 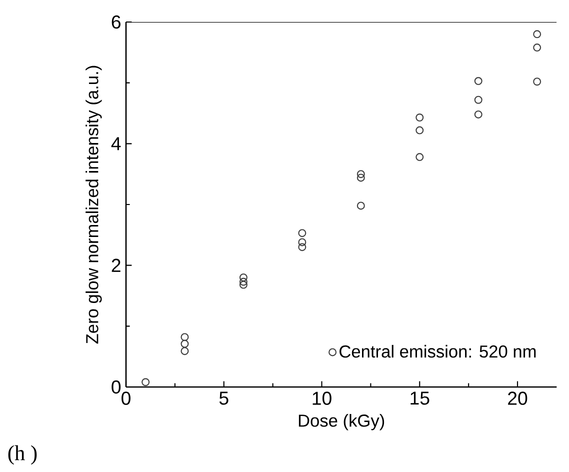 What do you see at coordinates (438, 351) in the screenshot?
I see `legend-label: Central emission: 520 nm` at bounding box center [438, 351].